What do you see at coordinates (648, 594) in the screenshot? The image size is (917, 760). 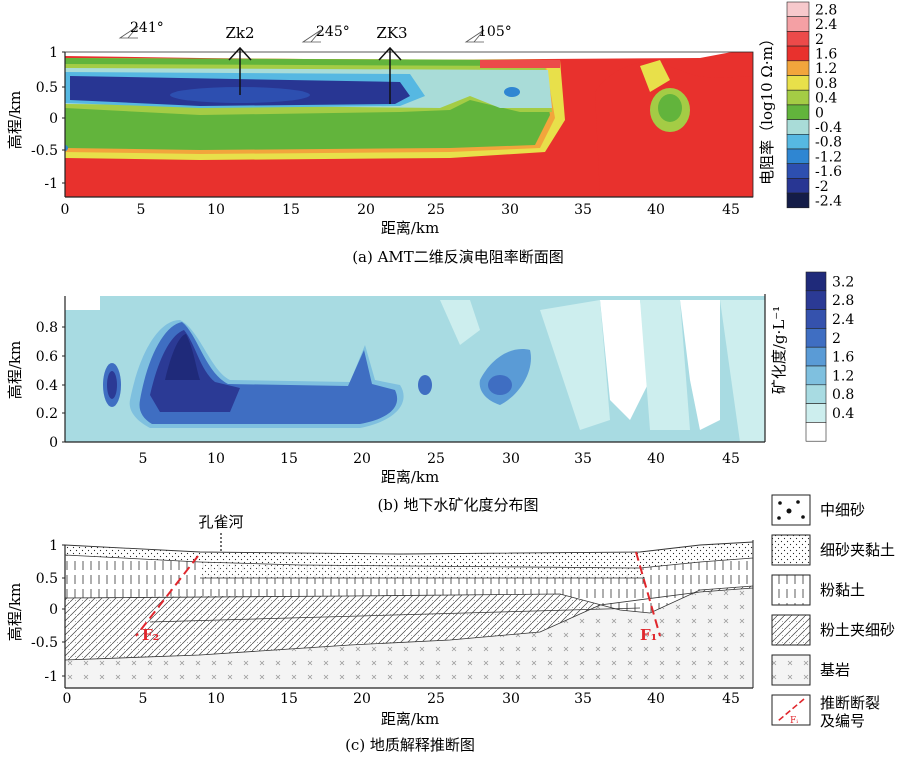 I see `fault-line` at bounding box center [648, 594].